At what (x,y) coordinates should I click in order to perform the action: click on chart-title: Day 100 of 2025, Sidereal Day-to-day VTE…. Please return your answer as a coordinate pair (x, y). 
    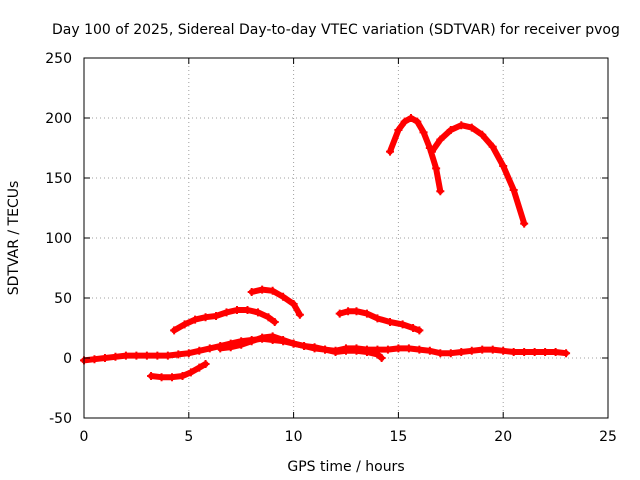
    Looking at the image, I should click on (336, 30).